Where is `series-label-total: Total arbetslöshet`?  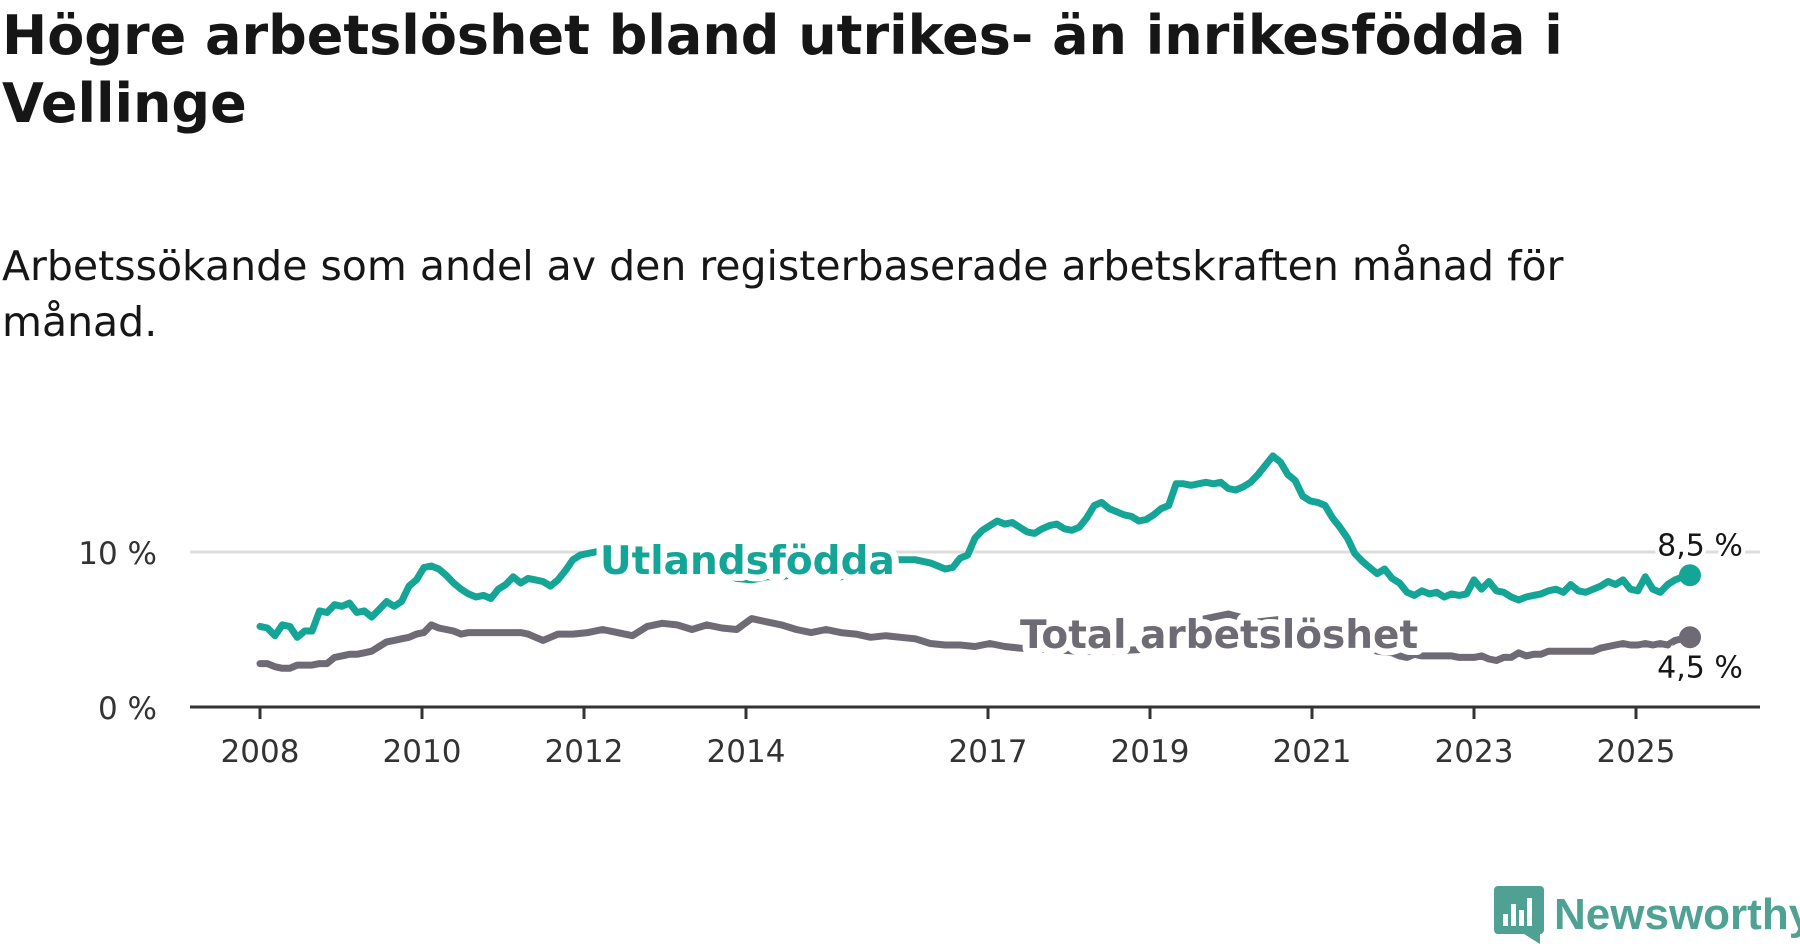 series-label-total: Total arbetslöshet is located at coordinates (1219, 635).